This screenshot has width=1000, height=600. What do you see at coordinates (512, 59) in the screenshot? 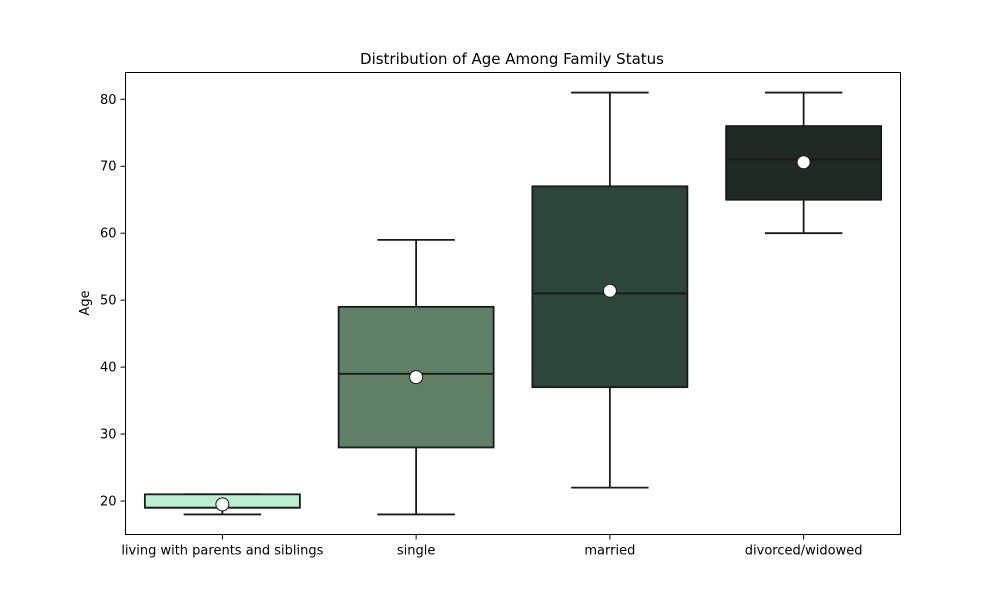
I see `chart-title: Distribution of Age Among Family Status` at bounding box center [512, 59].